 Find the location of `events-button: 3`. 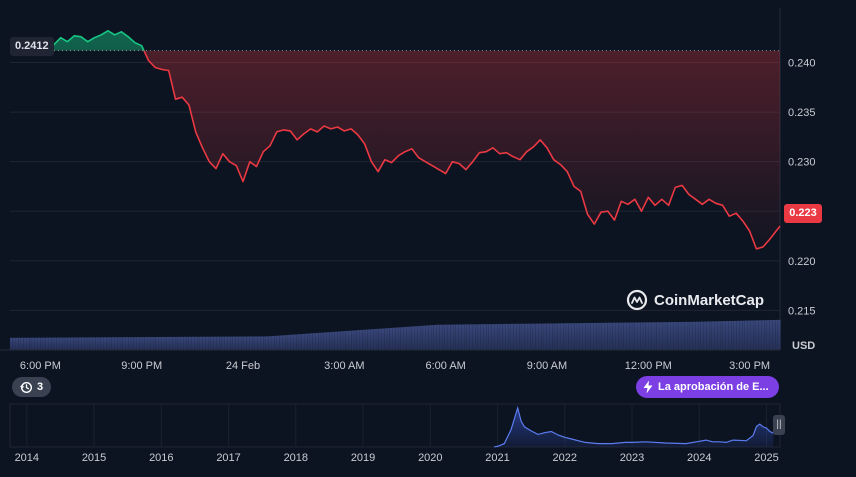

events-button: 3 is located at coordinates (32, 387).